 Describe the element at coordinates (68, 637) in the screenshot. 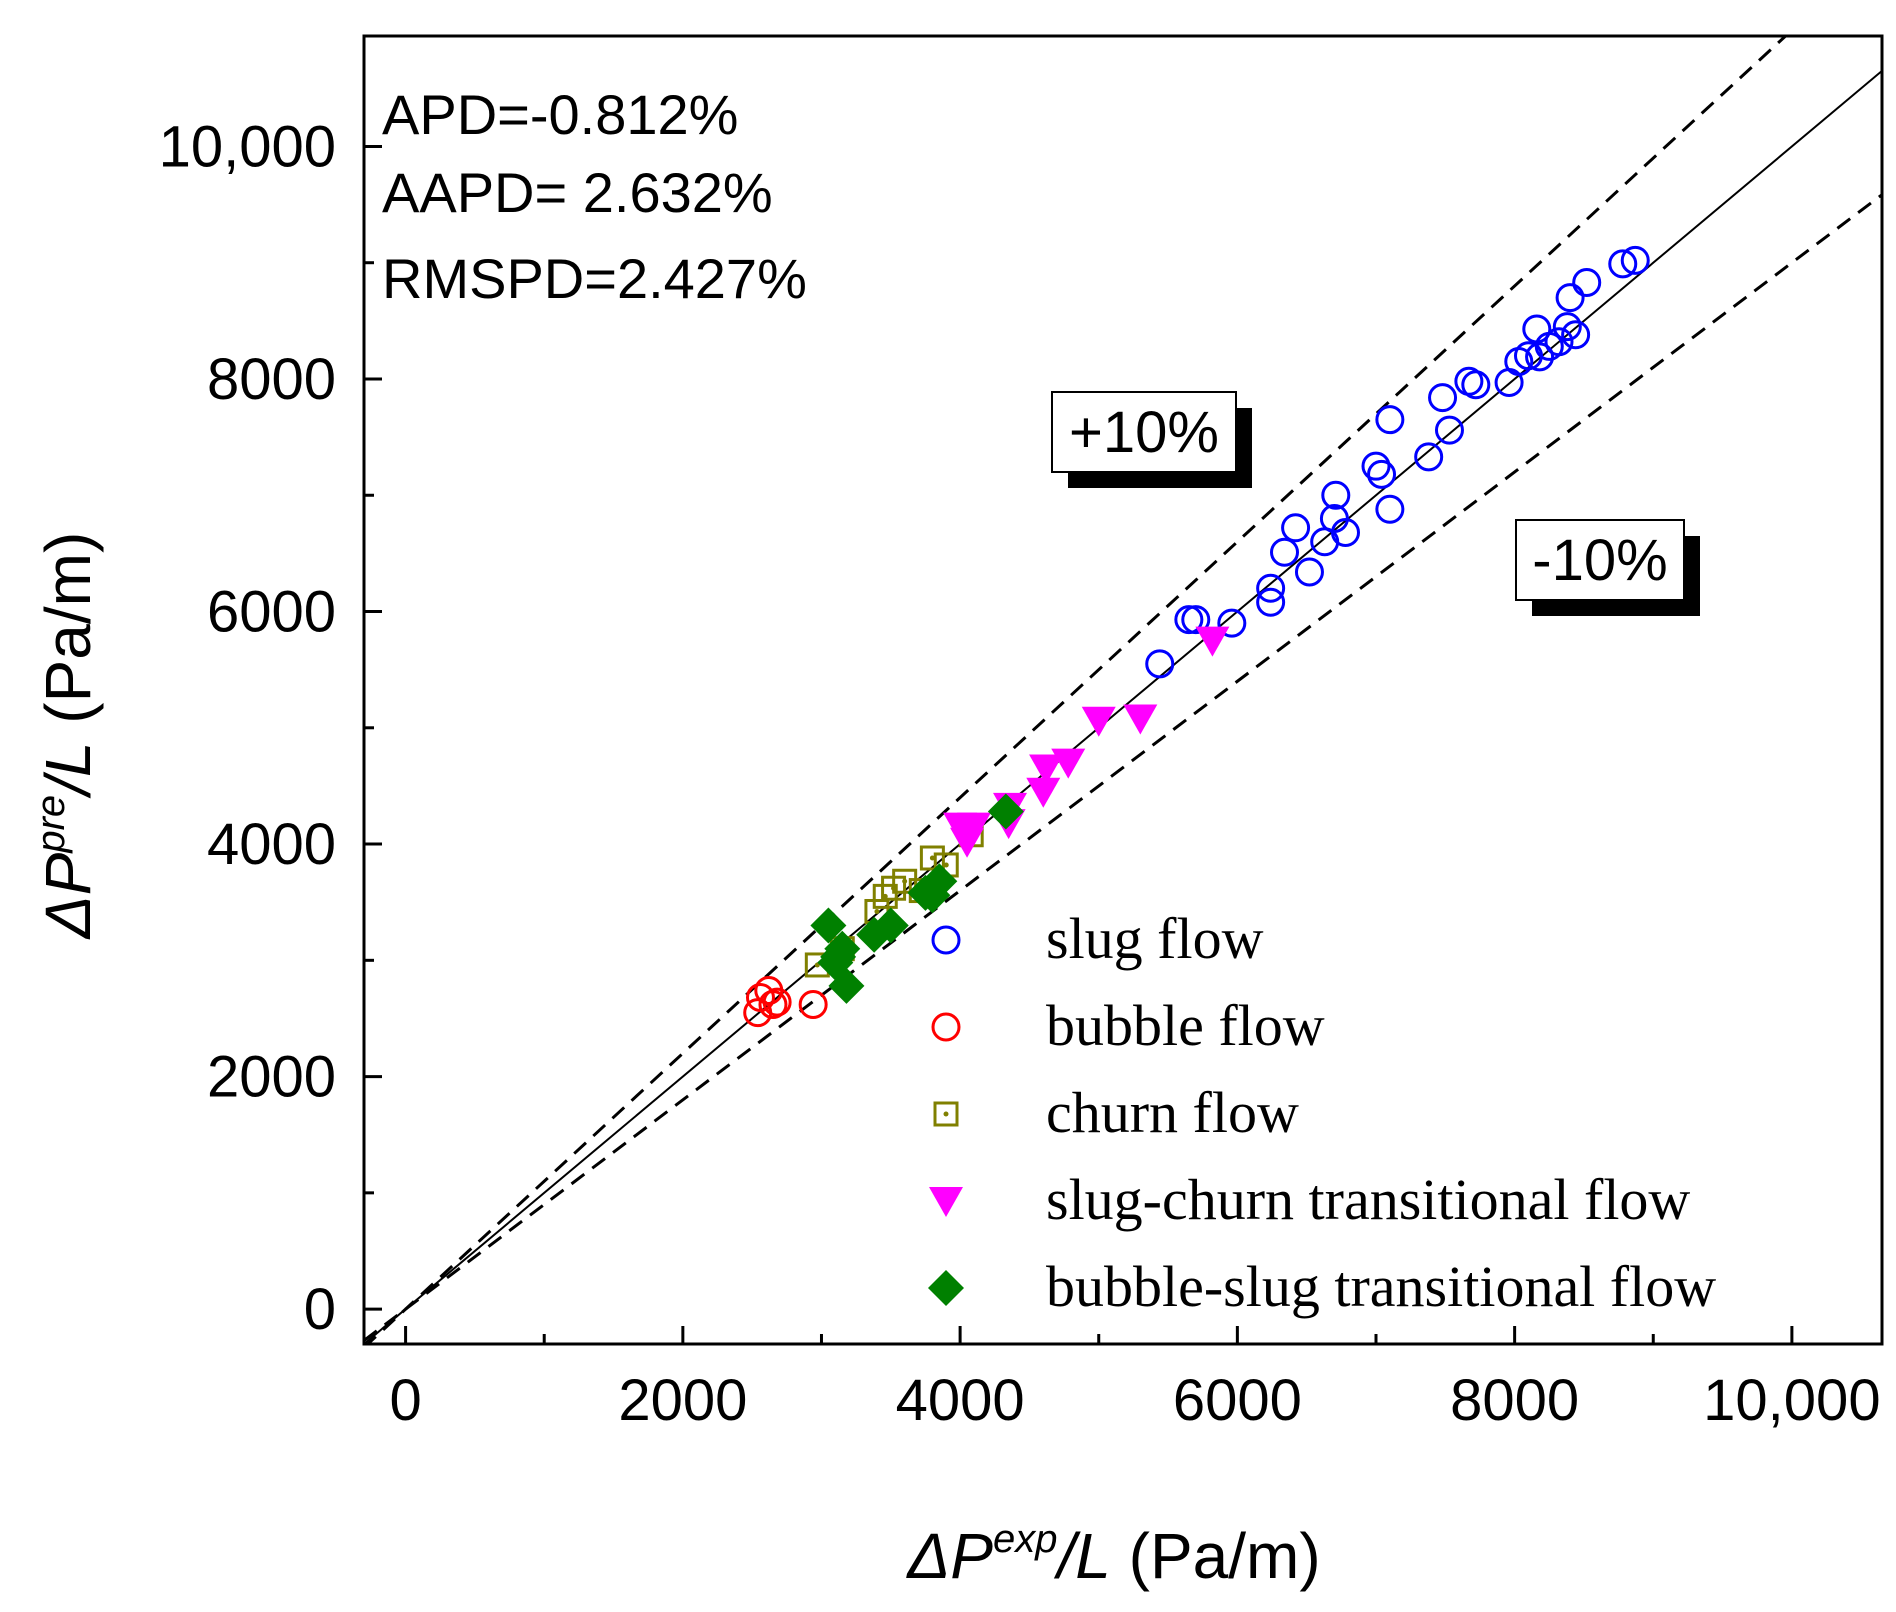

I see `y-axis-title-unit: (Pa/m)` at that location.